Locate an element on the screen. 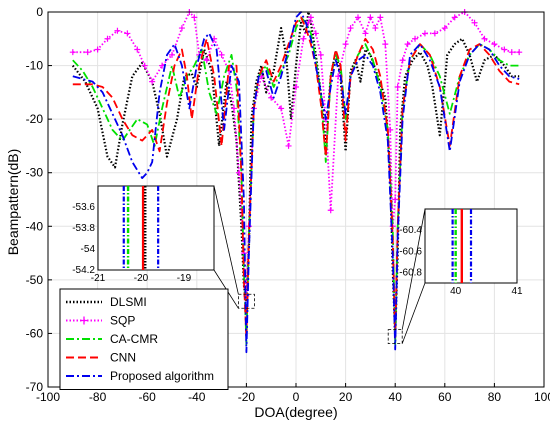 The width and height of the screenshot is (550, 440). y-tick-label: -70 is located at coordinates (35, 387).